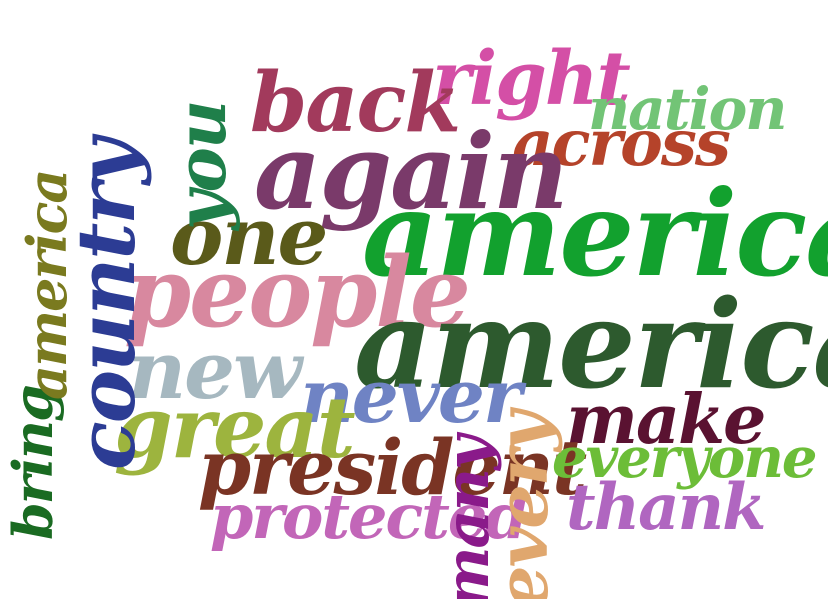 This screenshot has height=599, width=828. What do you see at coordinates (531, 79) in the screenshot?
I see `word-right: right` at bounding box center [531, 79].